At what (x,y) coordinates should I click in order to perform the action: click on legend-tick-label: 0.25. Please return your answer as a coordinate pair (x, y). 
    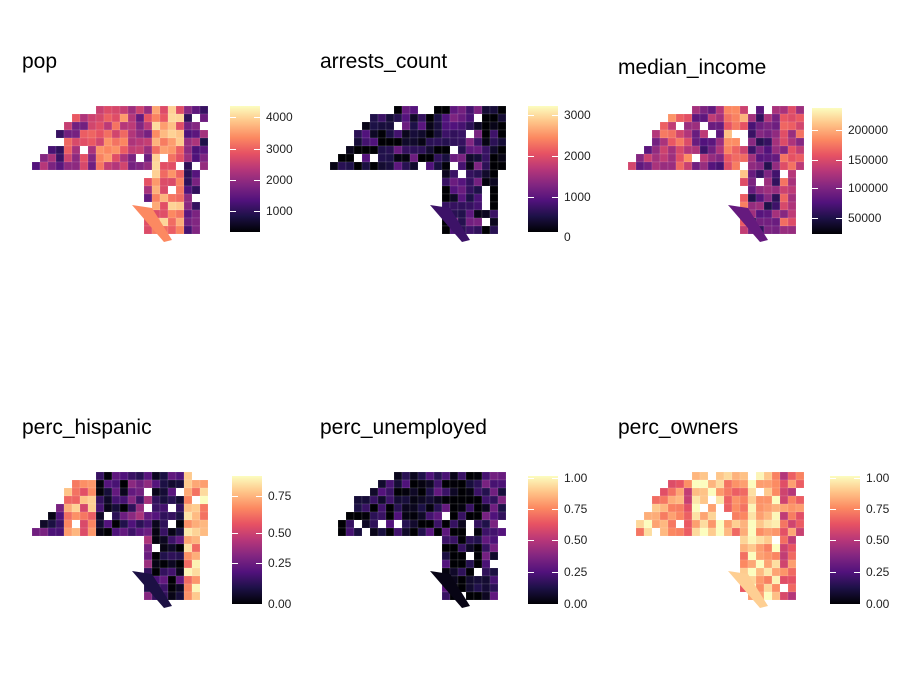
    Looking at the image, I should click on (576, 572).